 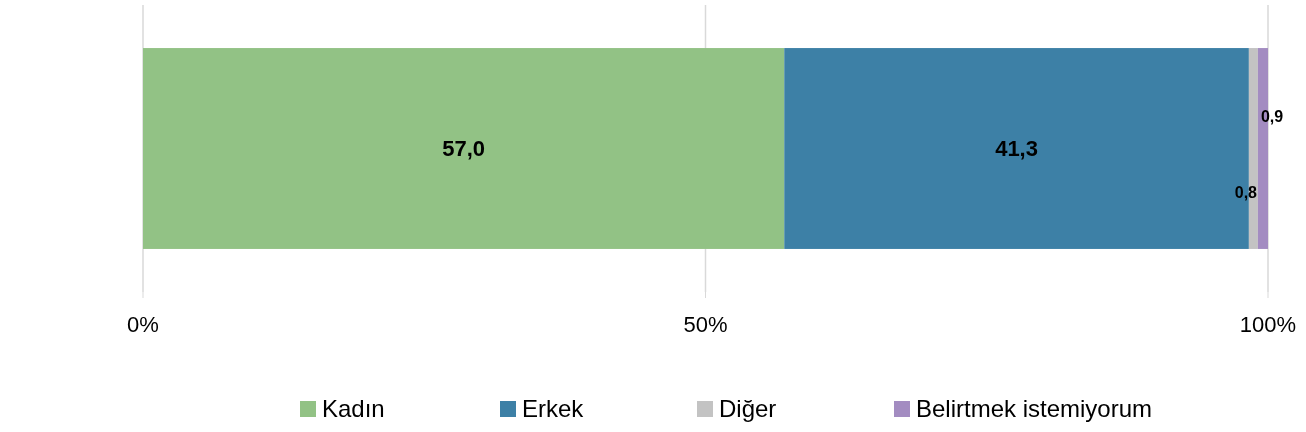 I want to click on legend-label: Diğer, so click(x=748, y=408).